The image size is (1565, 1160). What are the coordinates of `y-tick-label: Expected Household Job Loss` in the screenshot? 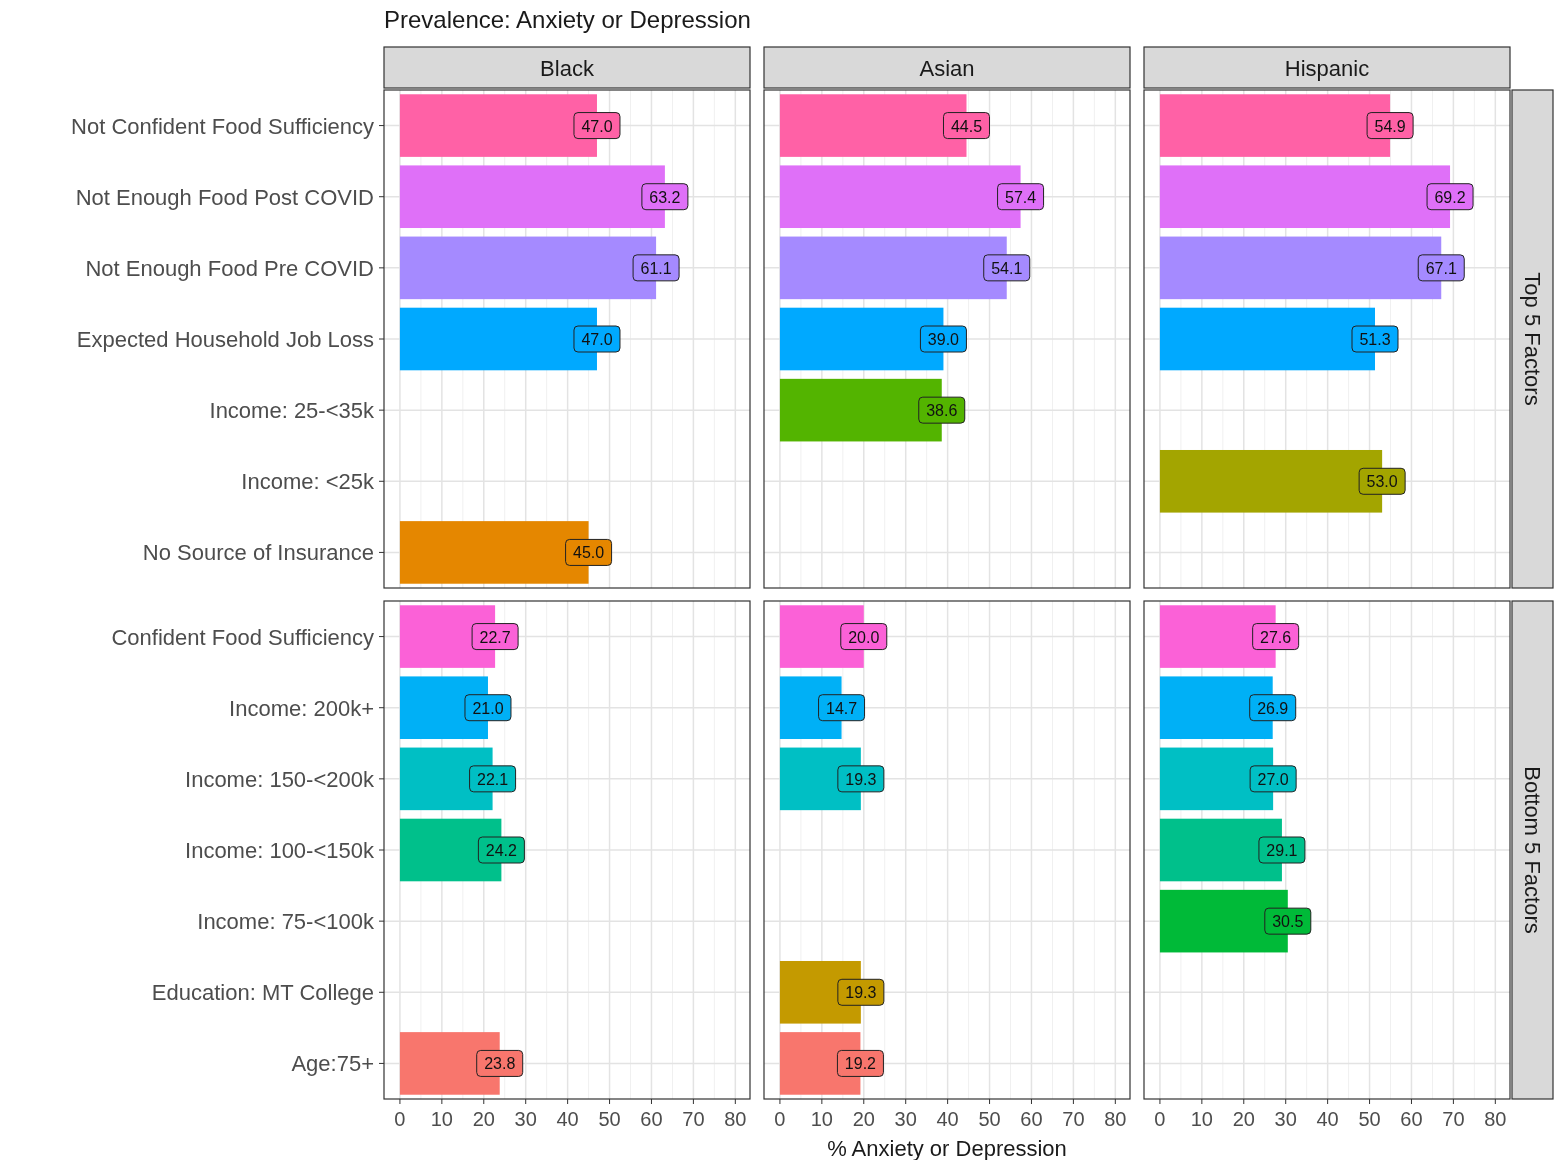 It's located at (225, 339).